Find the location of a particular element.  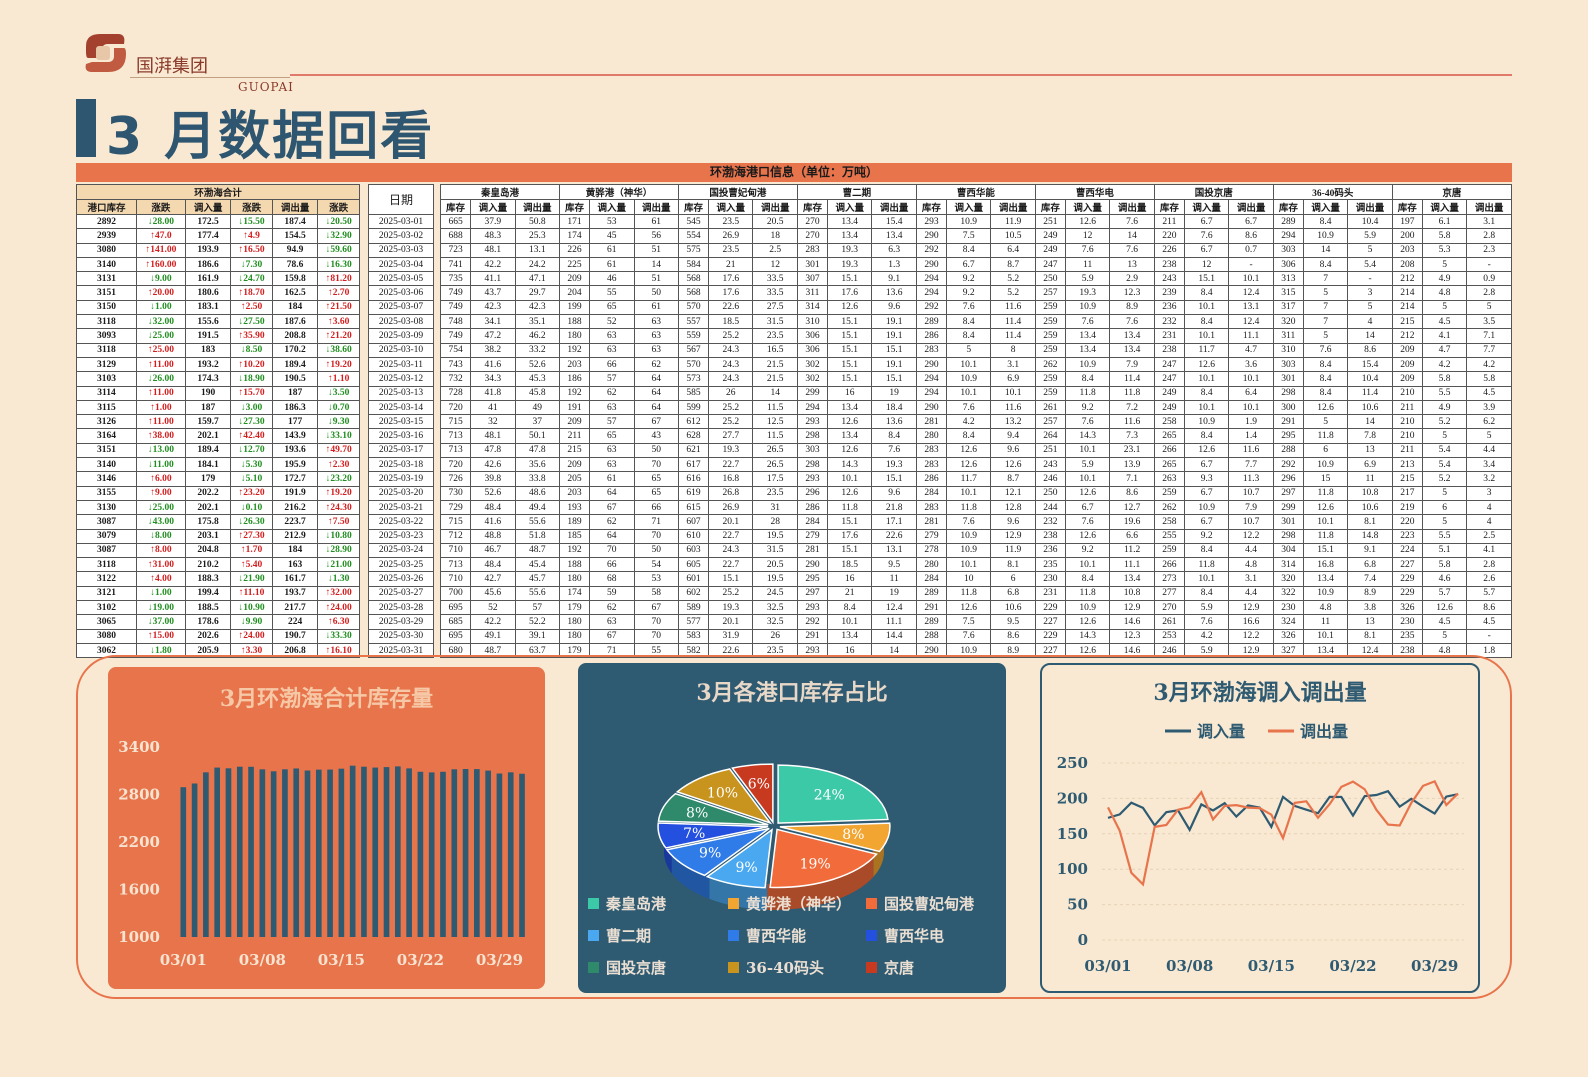

table-cell: 9.6 is located at coordinates (894, 307).